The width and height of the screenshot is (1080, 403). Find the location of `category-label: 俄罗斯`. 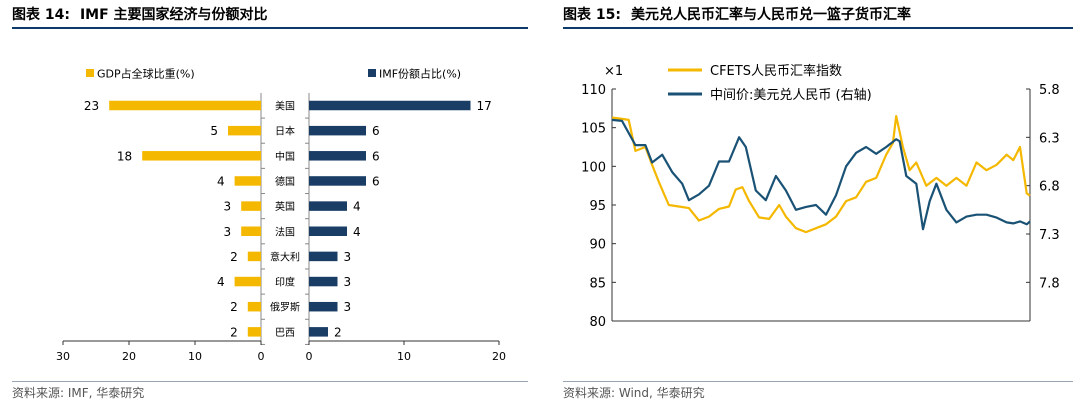

category-label: 俄罗斯 is located at coordinates (285, 307).